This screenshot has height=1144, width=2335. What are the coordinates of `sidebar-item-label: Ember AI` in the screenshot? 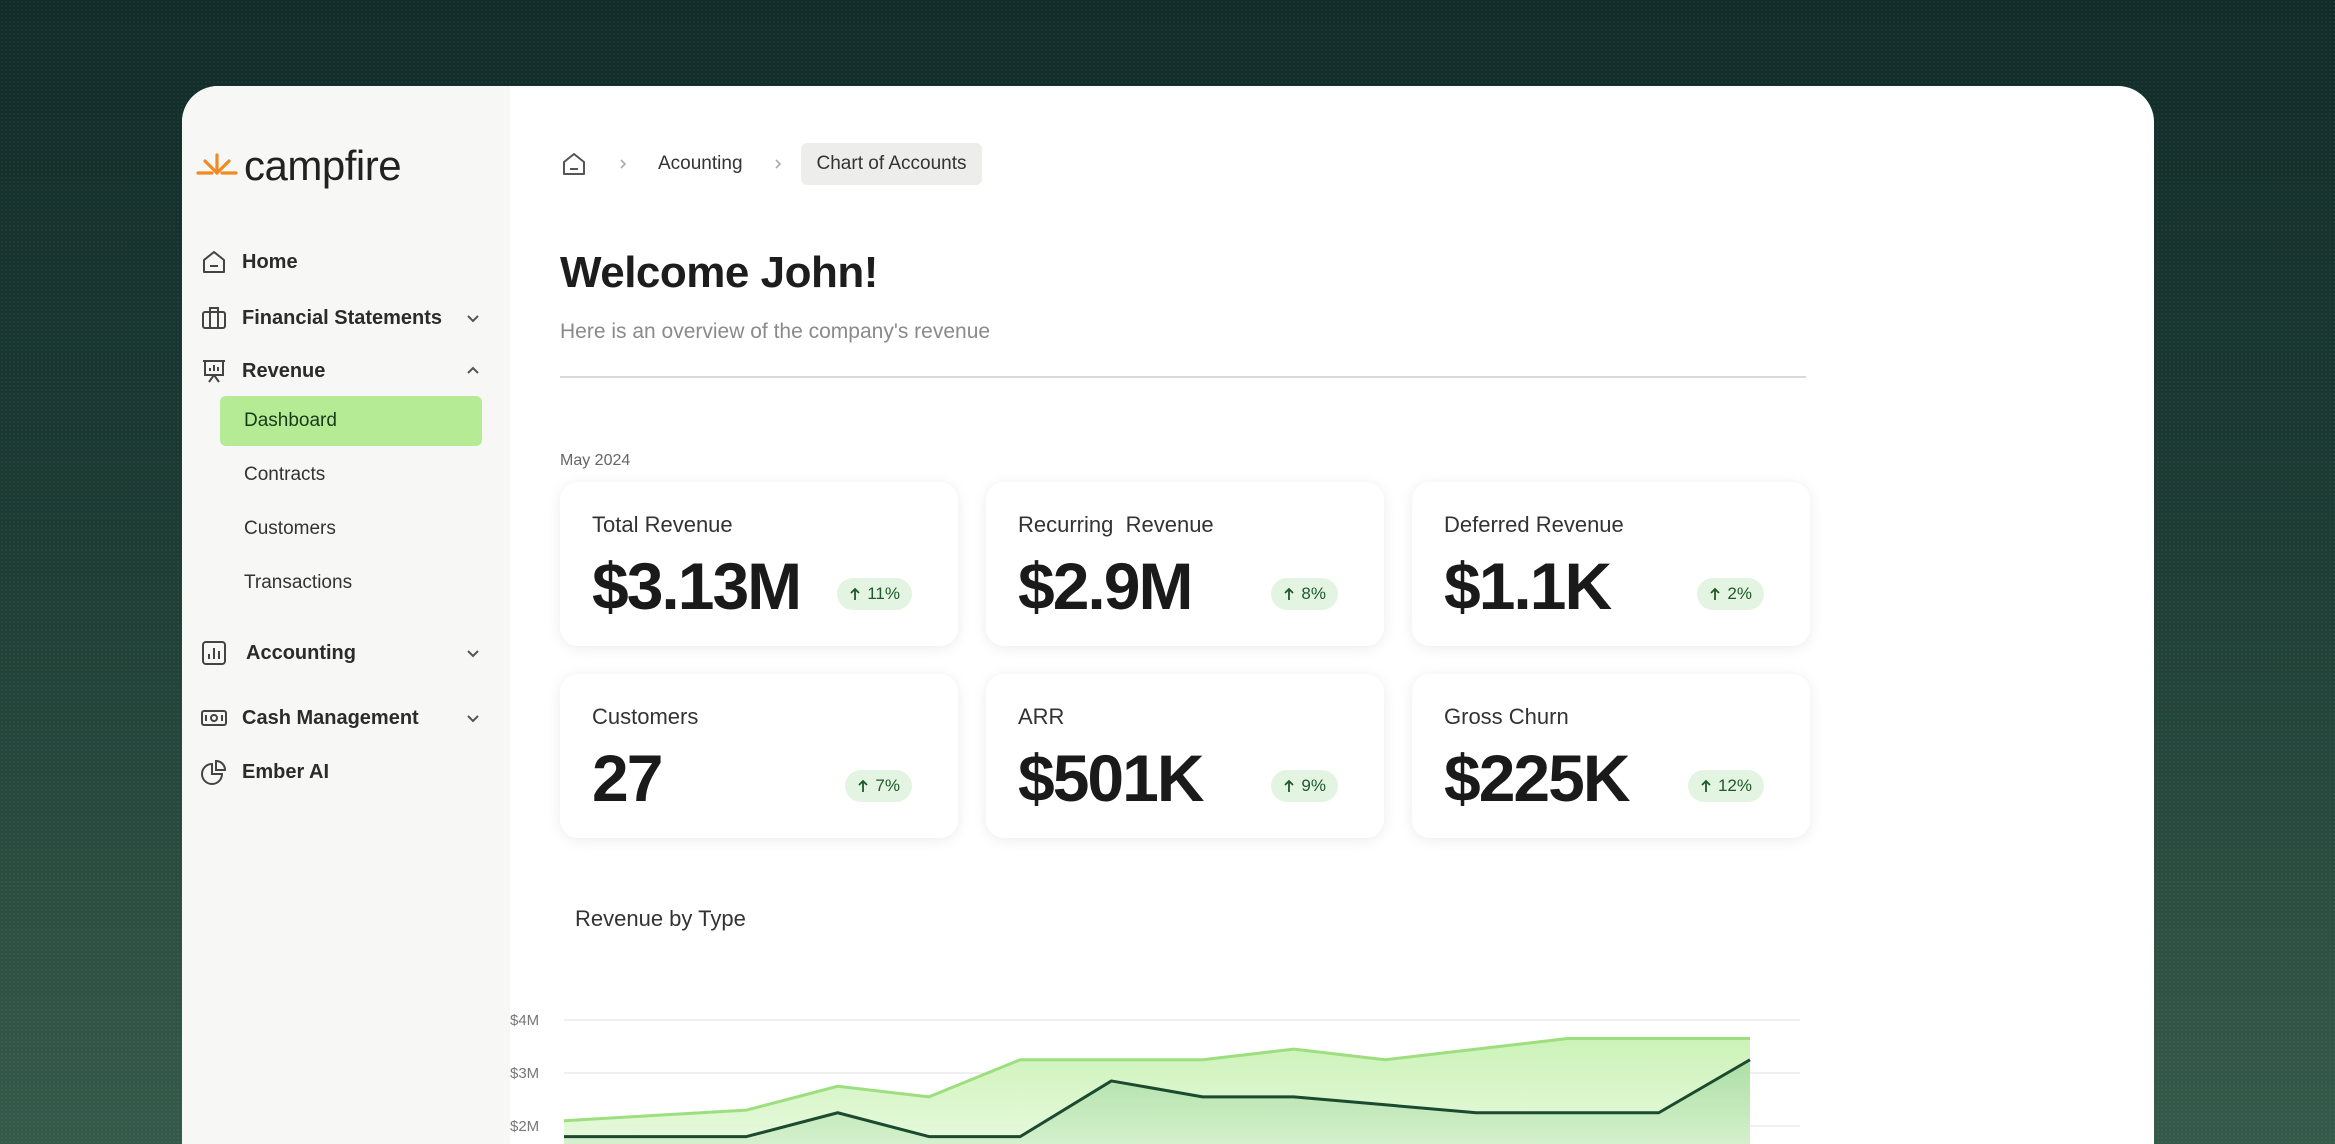 It's located at (286, 771).